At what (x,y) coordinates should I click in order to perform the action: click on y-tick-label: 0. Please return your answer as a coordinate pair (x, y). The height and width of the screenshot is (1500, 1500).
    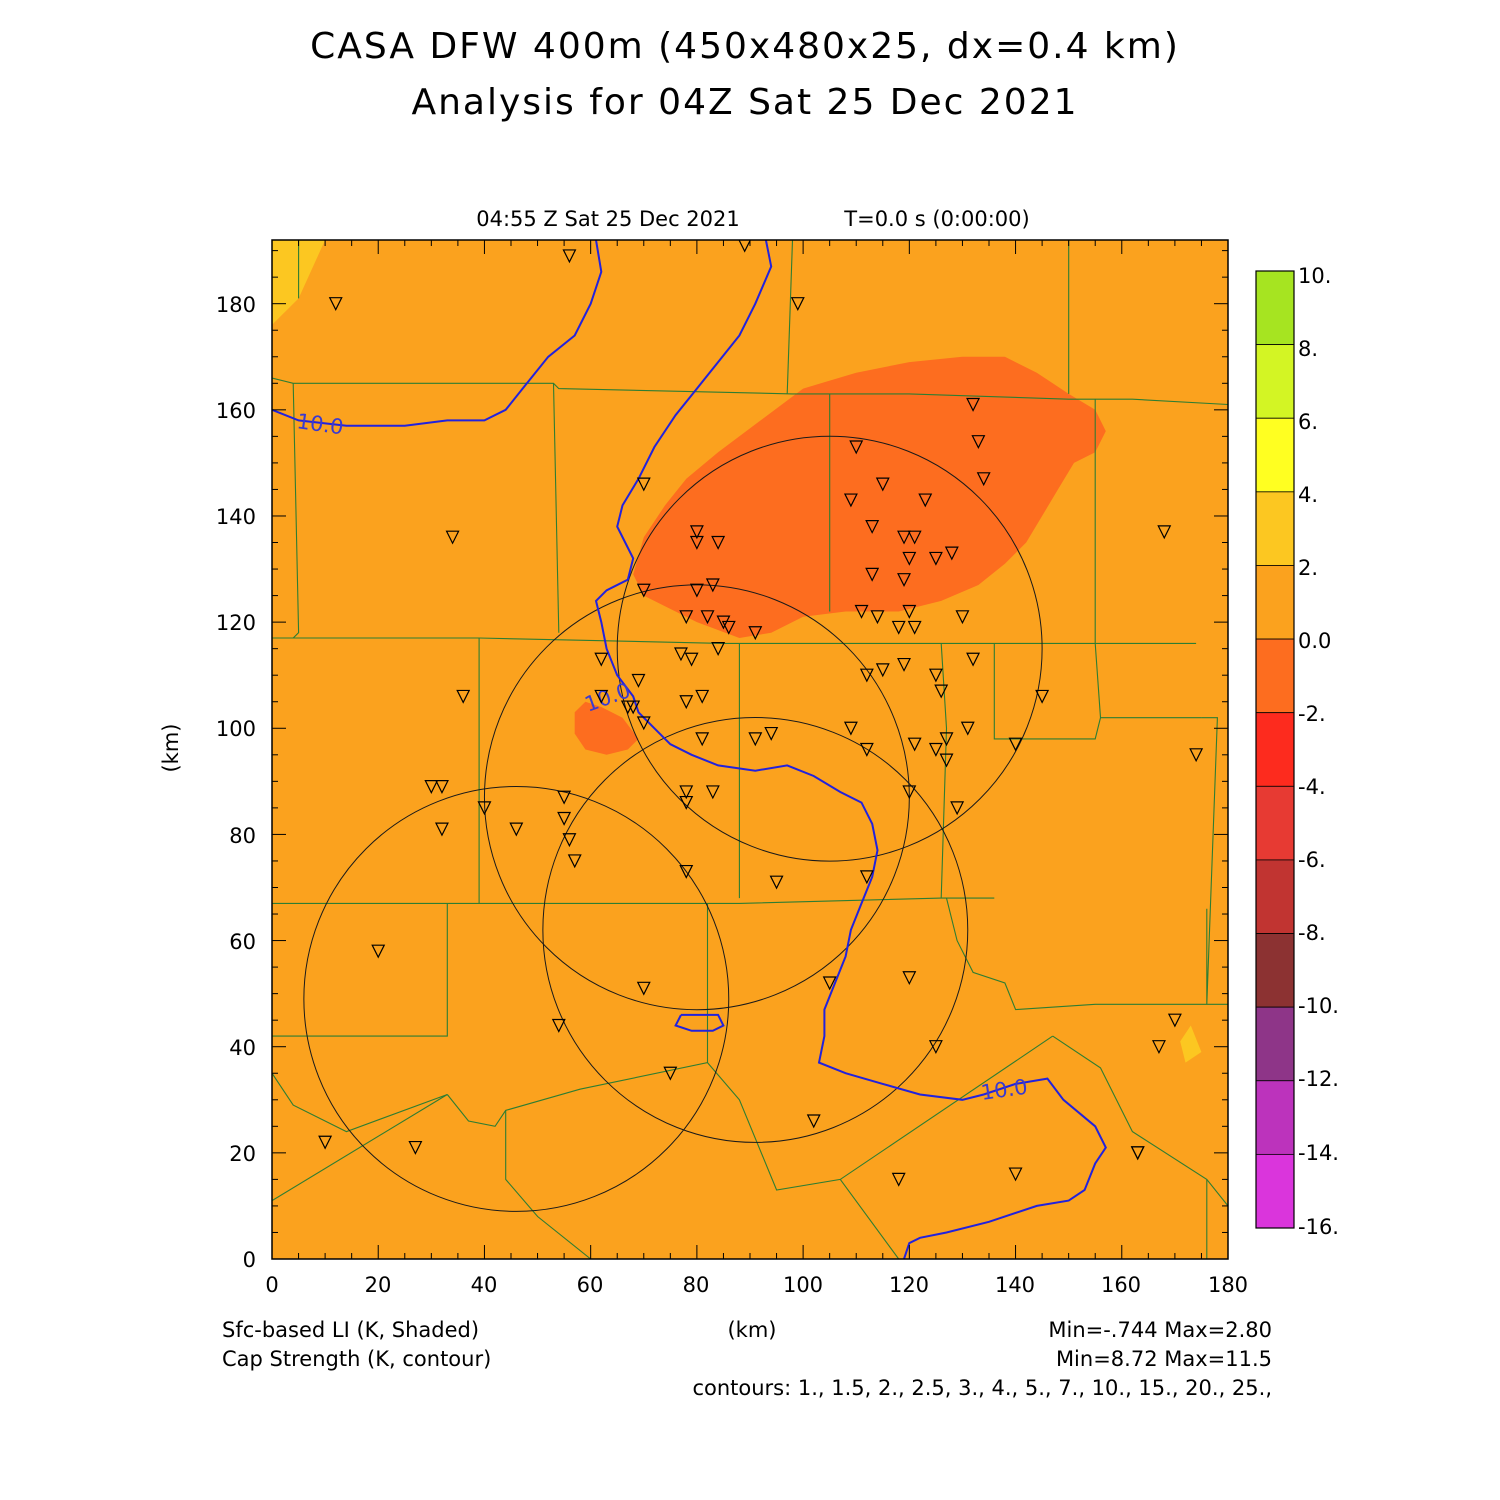
    Looking at the image, I should click on (249, 1260).